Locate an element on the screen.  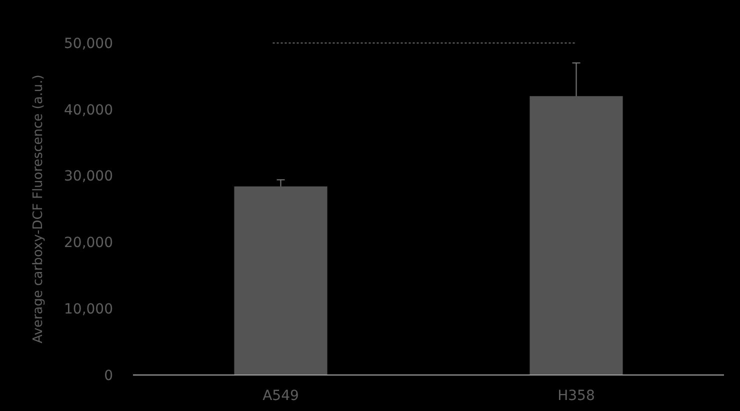
y-tick-label: 0 is located at coordinates (108, 376).